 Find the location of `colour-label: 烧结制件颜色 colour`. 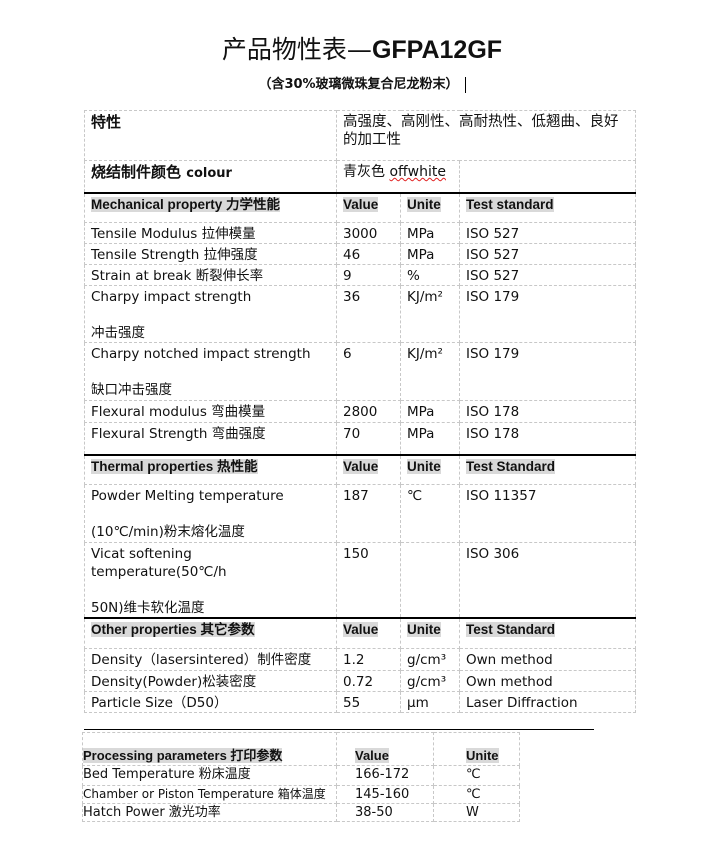

colour-label: 烧结制件颜色 colour is located at coordinates (210, 176).